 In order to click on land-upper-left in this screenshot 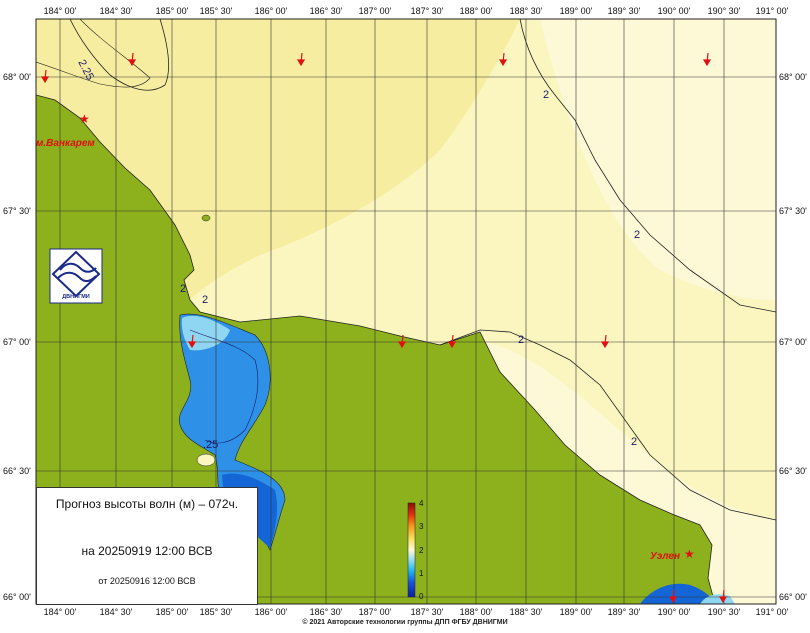, I will do `click(93, 53)`.